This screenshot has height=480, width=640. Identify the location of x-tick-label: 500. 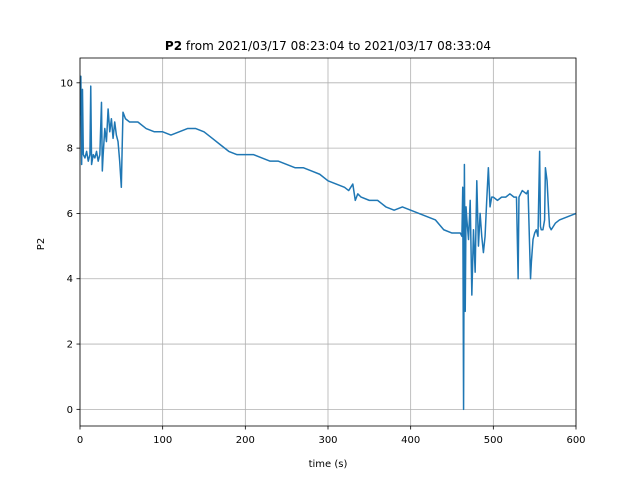
(493, 440).